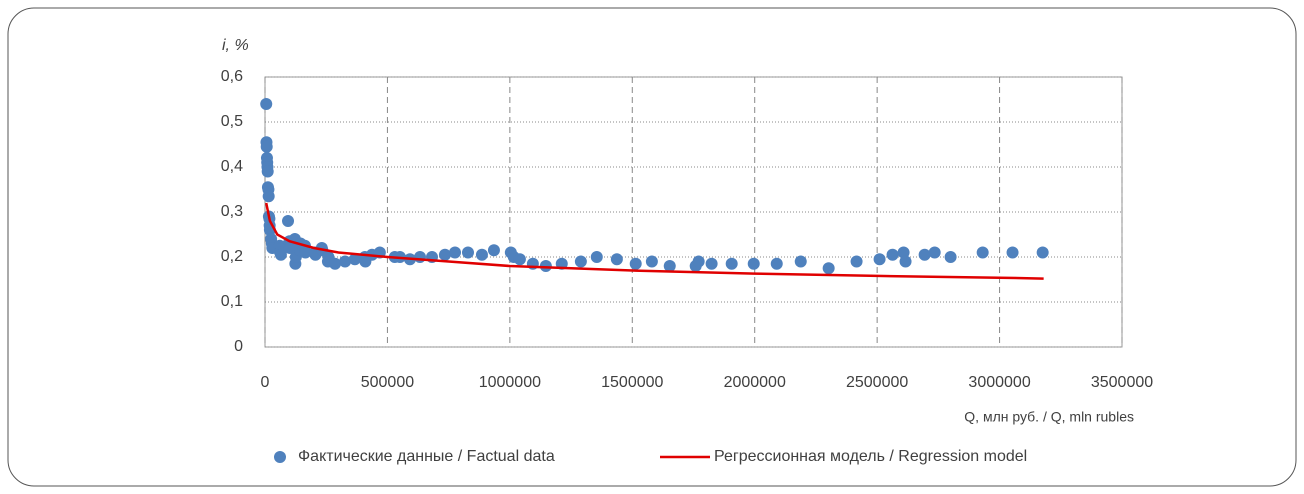 This screenshot has height=494, width=1304. I want to click on legend-label: Фактические данные / Factual data, so click(426, 456).